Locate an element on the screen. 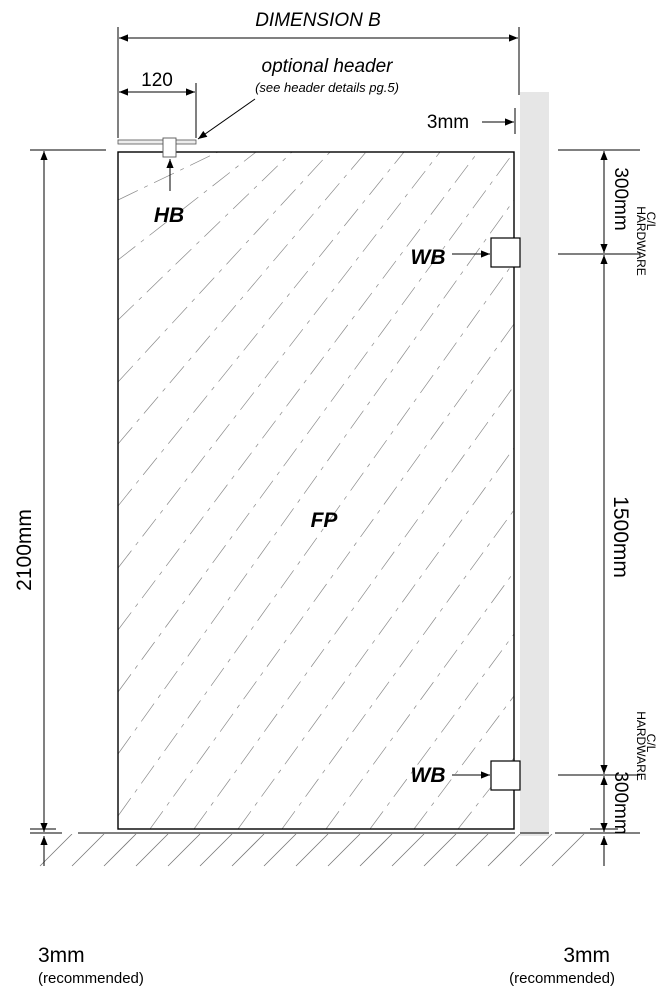 The image size is (666, 998). header-offset-label: 120 is located at coordinates (157, 80).